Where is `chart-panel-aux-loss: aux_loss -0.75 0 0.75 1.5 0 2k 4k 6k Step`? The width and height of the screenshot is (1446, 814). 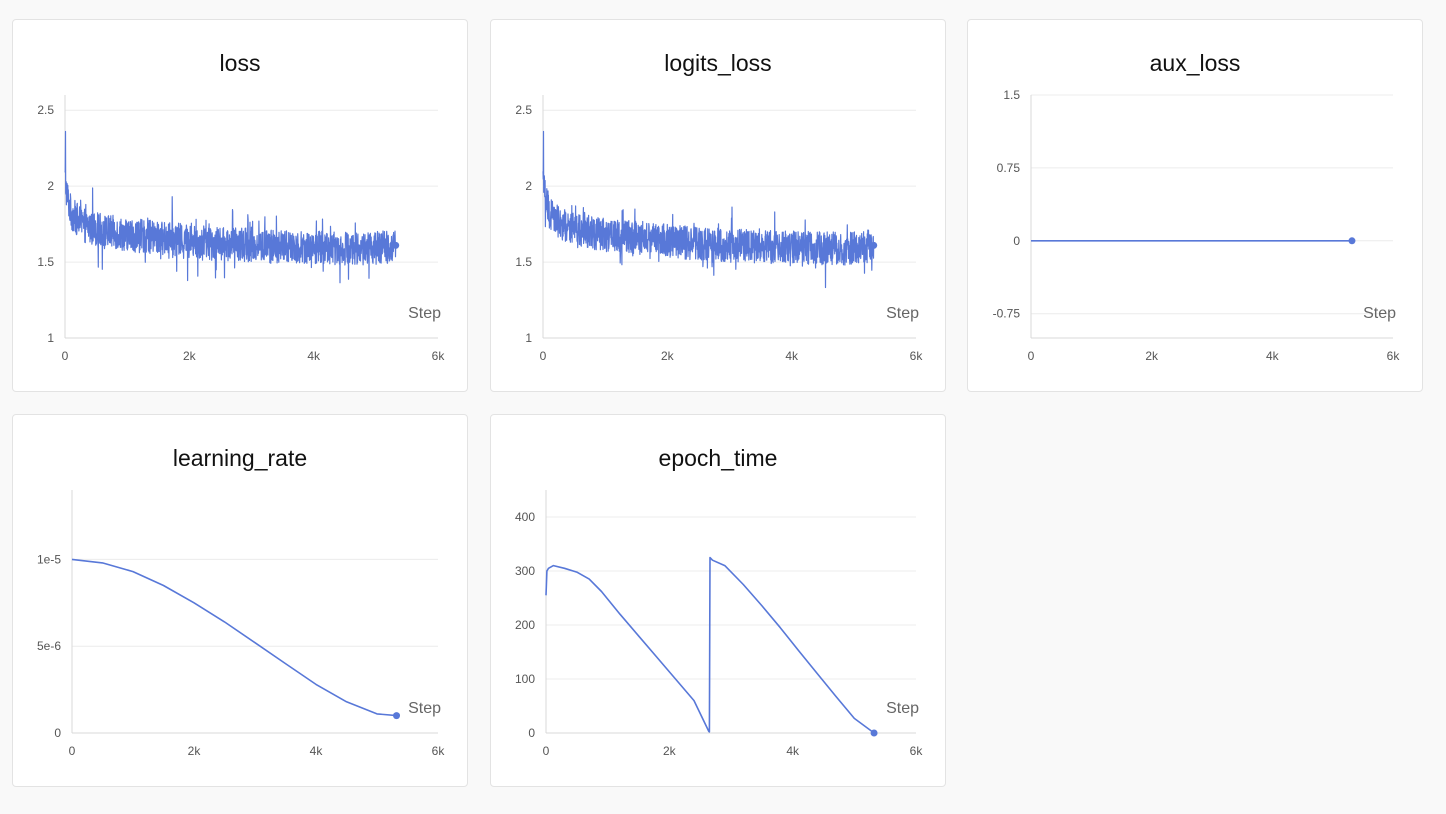
chart-panel-aux-loss: aux_loss -0.75 0 0.75 1.5 0 2k 4k 6k Step is located at coordinates (1195, 205).